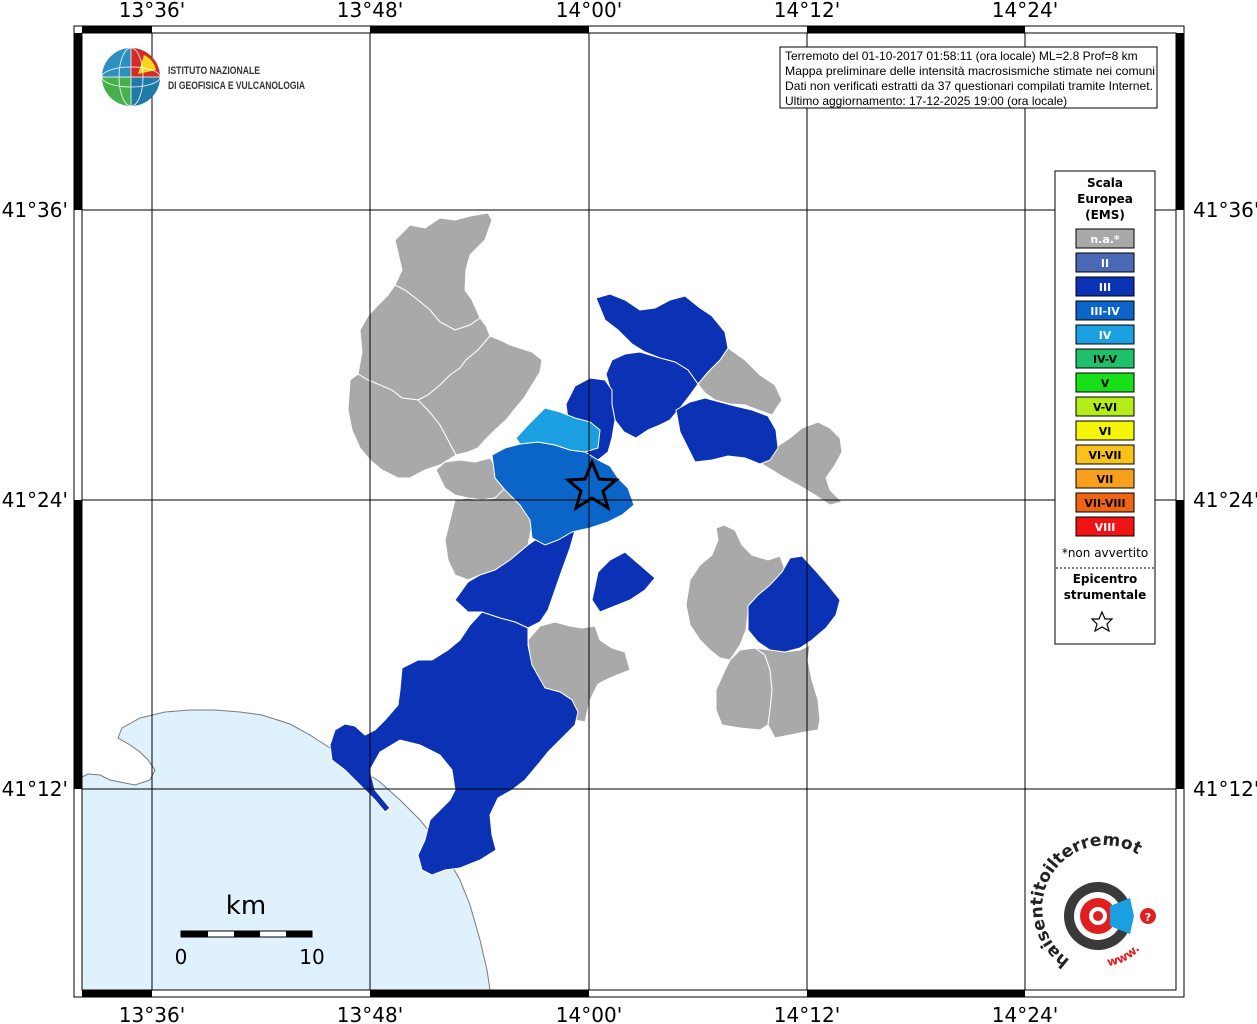 The image size is (1257, 1024). I want to click on legend-swatch-label: VII, so click(1105, 479).